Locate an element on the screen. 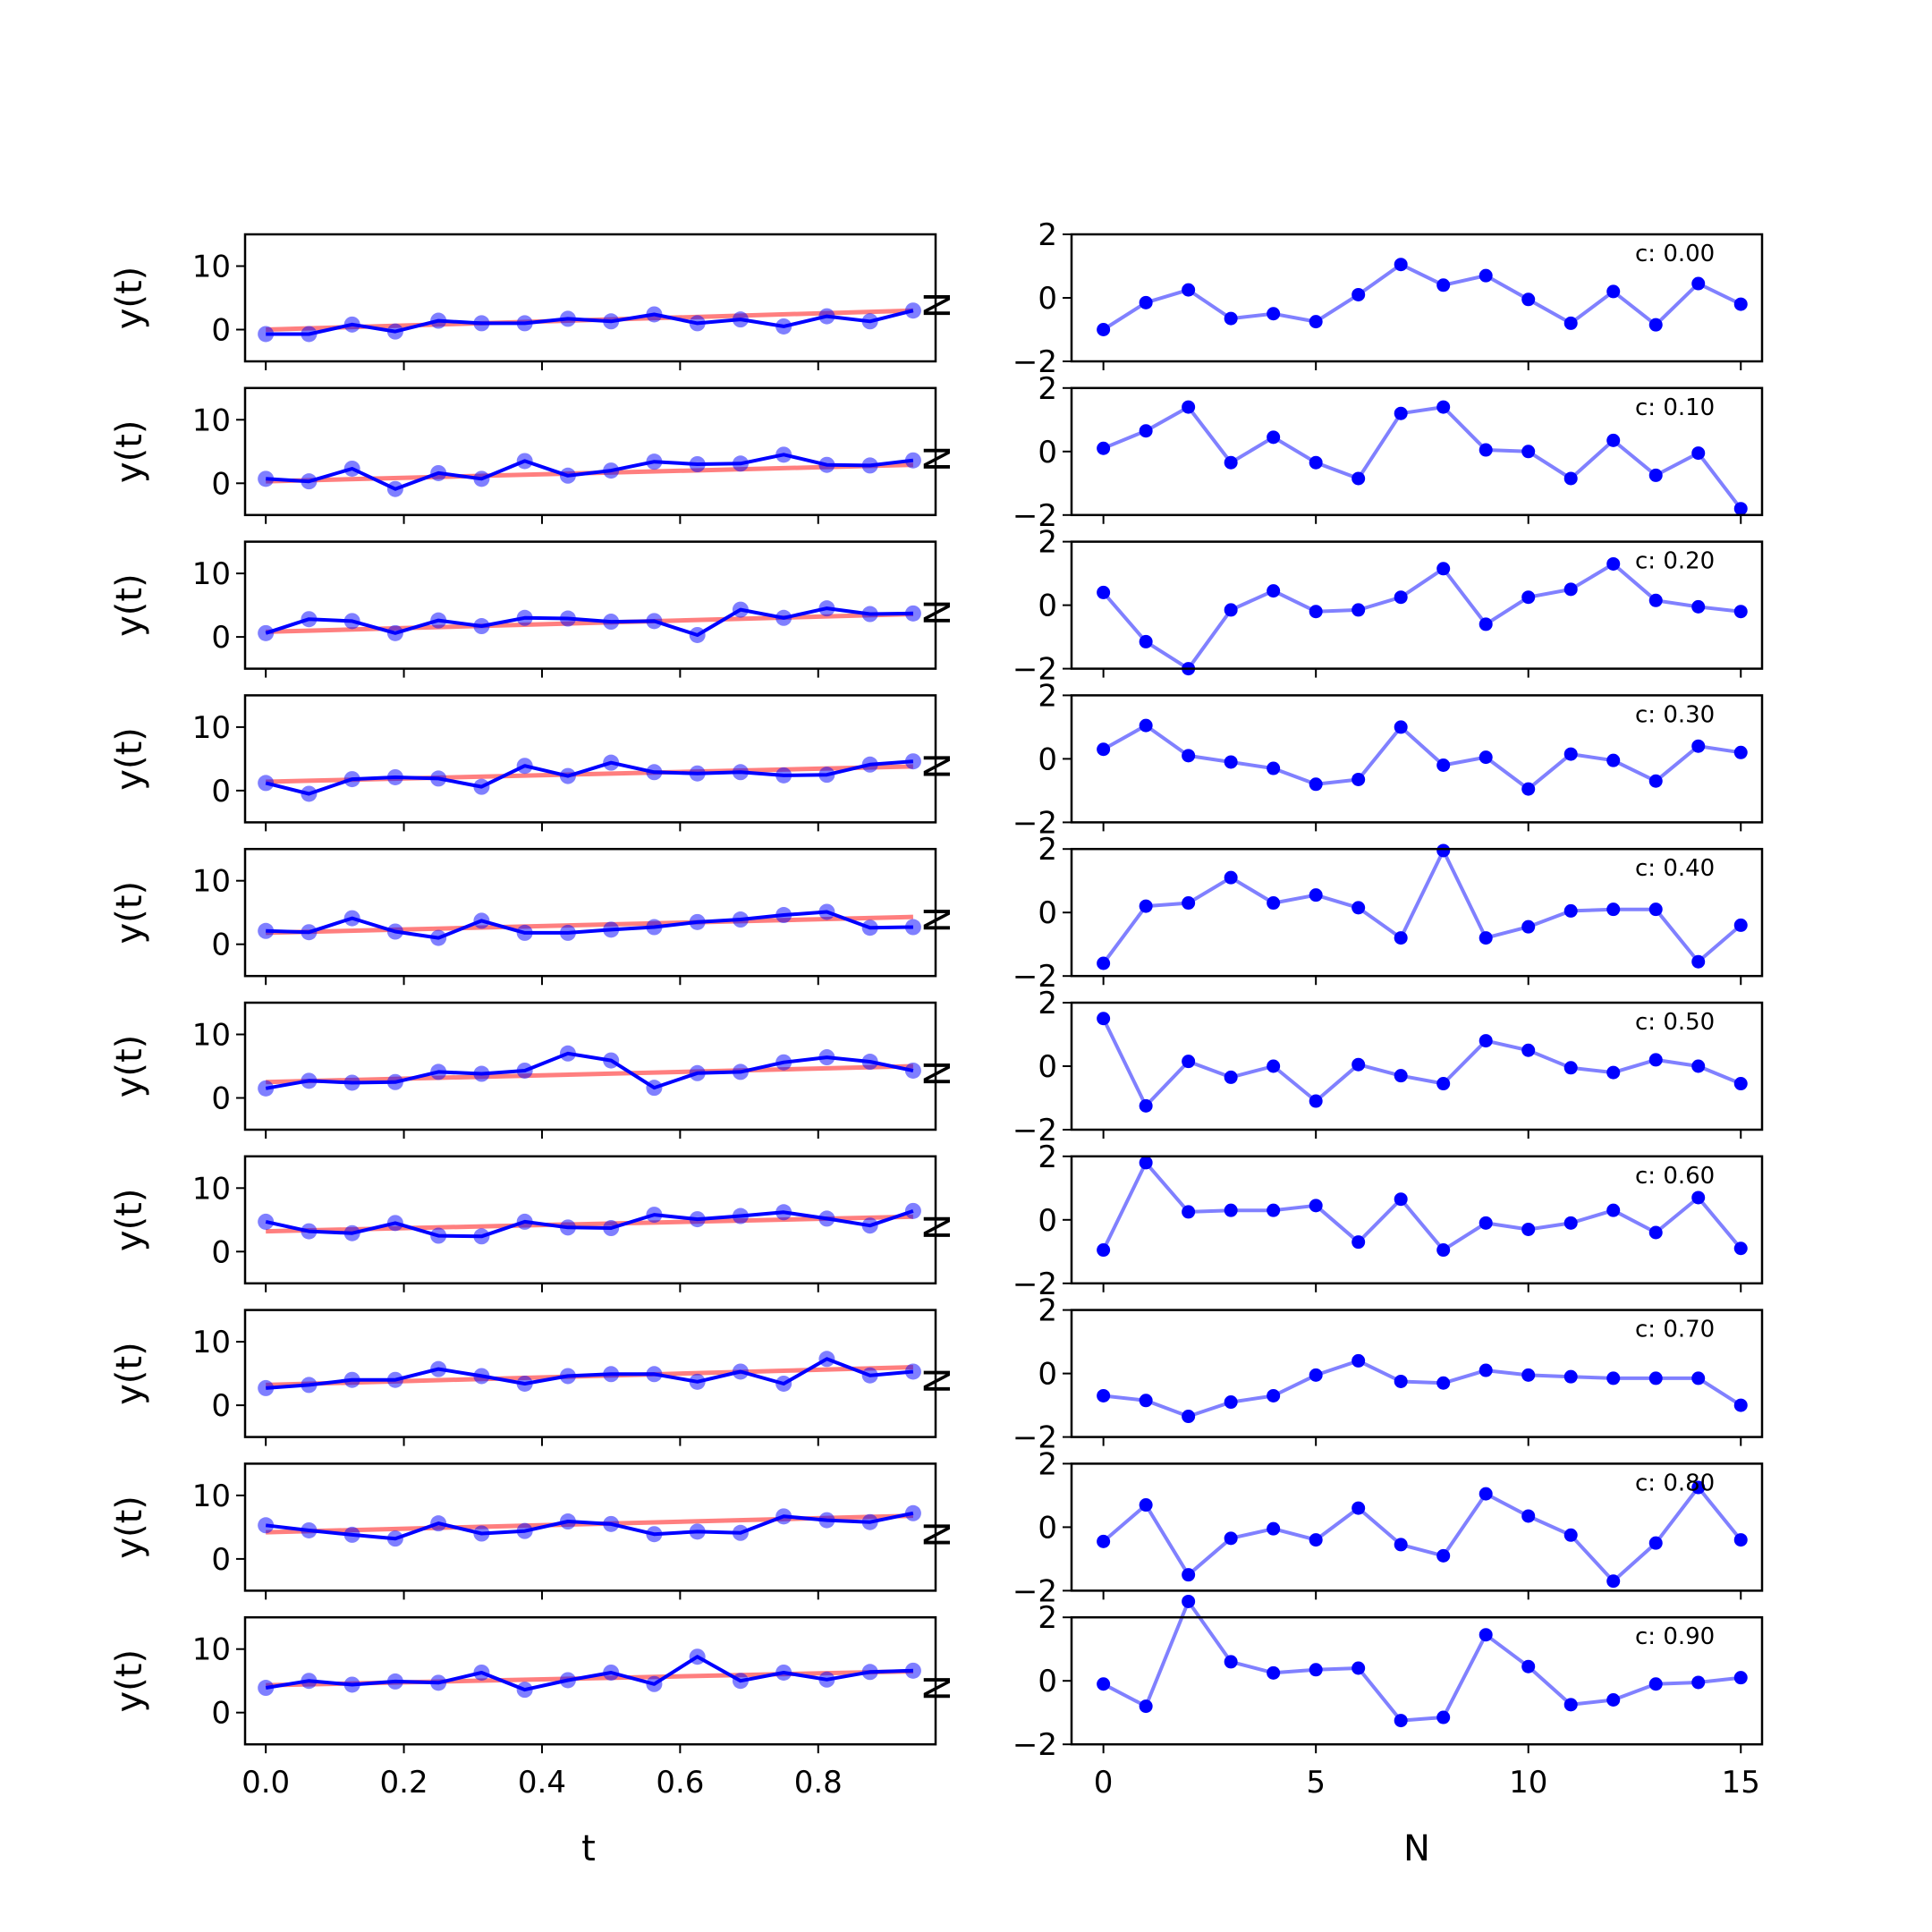 The width and height of the screenshot is (1932, 1932). right-subplot: −2 0 2 c: 0.80 is located at coordinates (1388, 1527).